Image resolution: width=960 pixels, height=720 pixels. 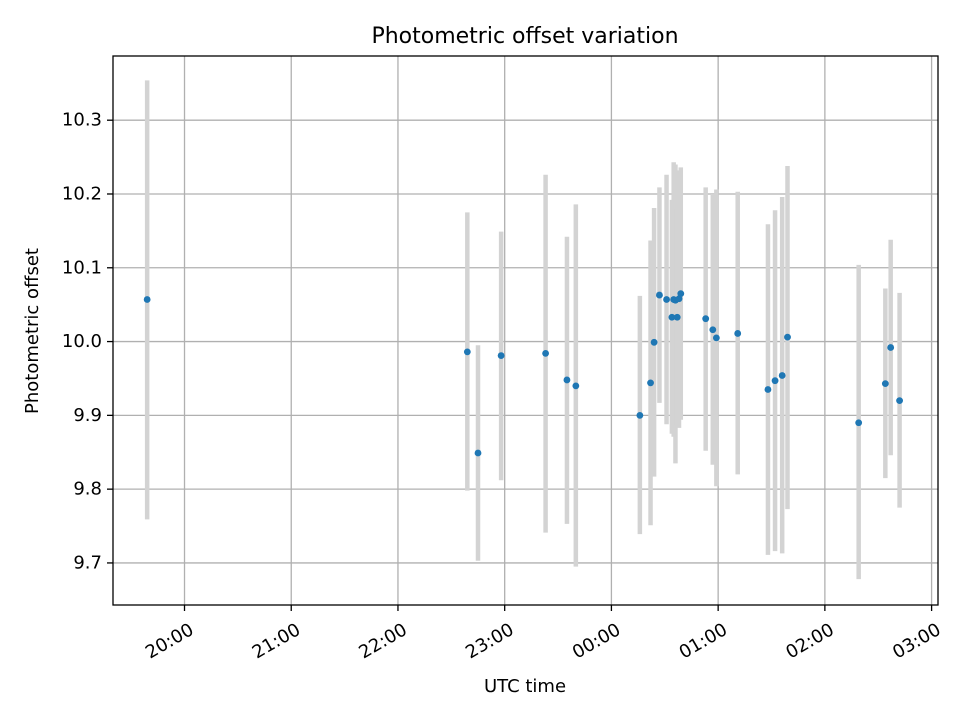 I want to click on y-tick-label: 10.1, so click(x=82, y=267).